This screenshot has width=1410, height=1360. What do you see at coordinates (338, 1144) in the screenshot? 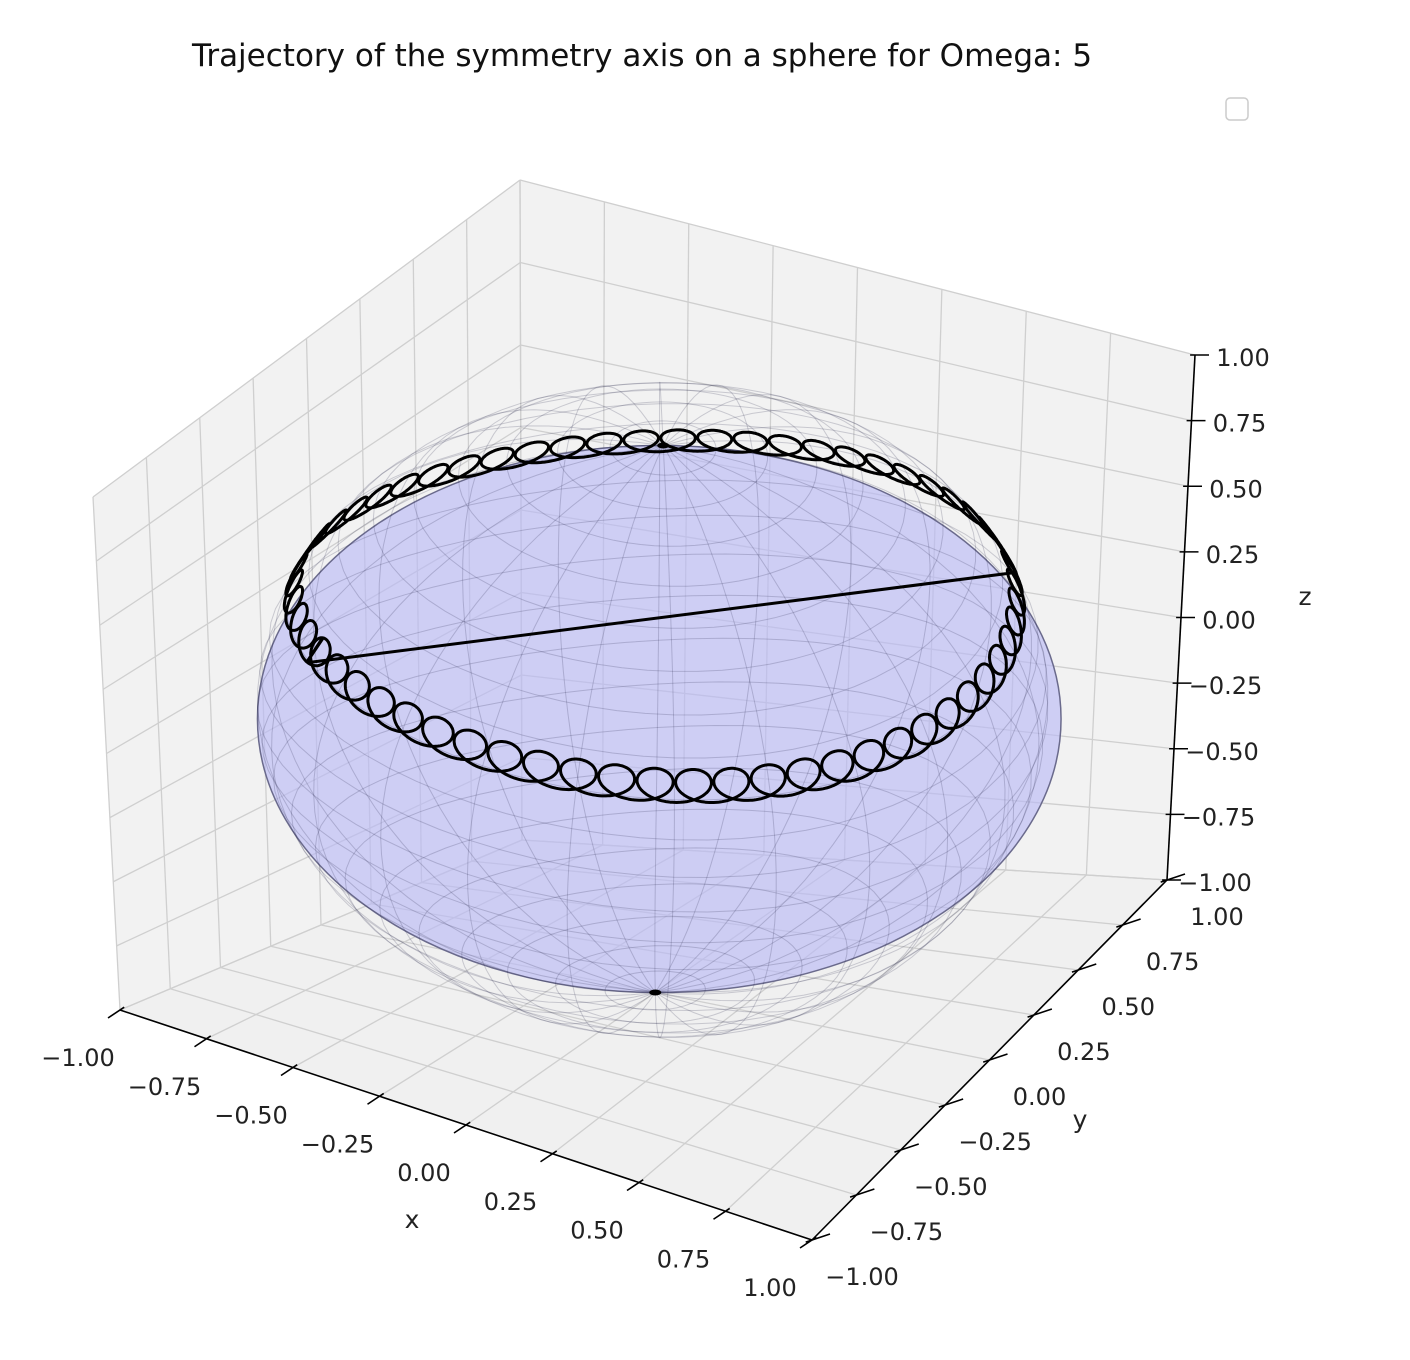
I see `x-tick-label: −0.25` at bounding box center [338, 1144].